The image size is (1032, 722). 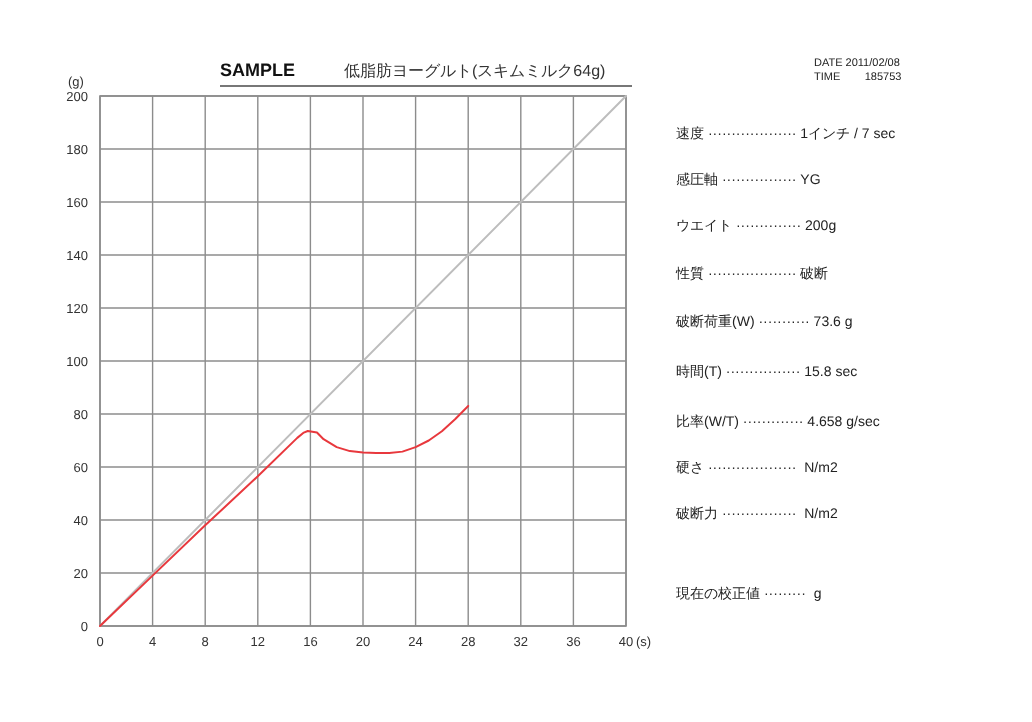 What do you see at coordinates (475, 71) in the screenshot?
I see `chart-subtitle: 低脂肪ヨーグルト(スキムミルク64g)` at bounding box center [475, 71].